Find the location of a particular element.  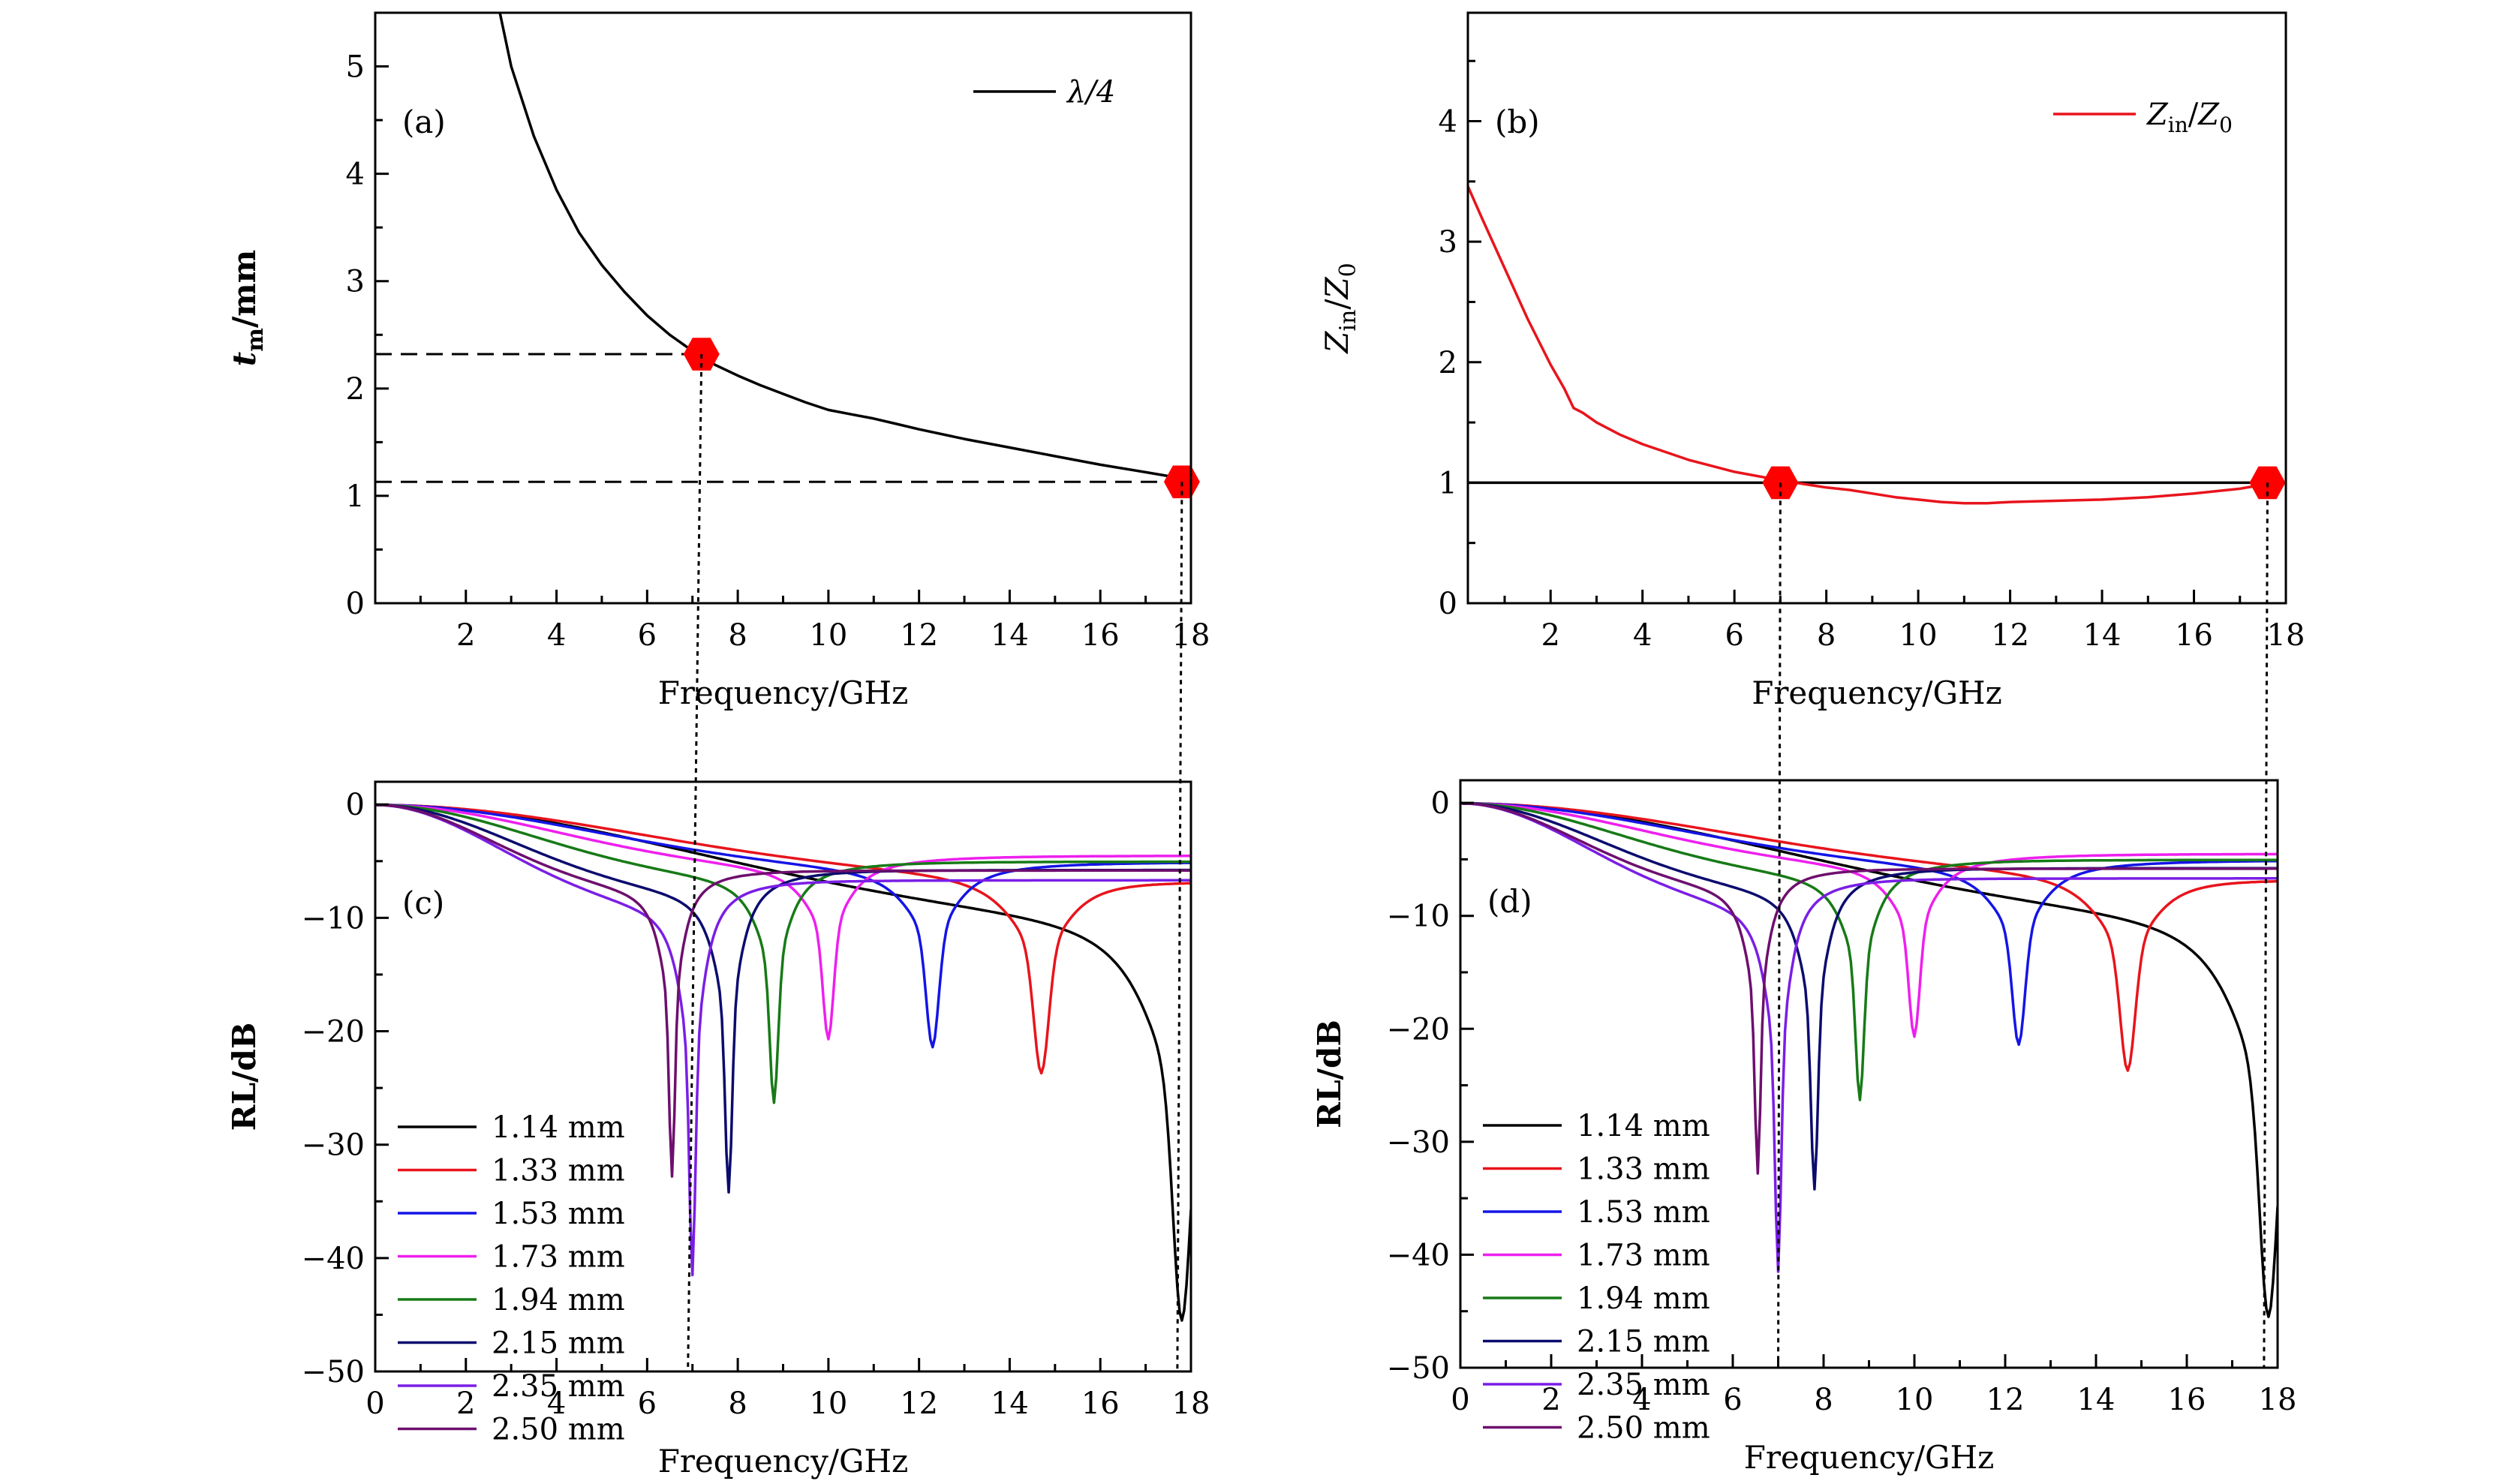

x-tick-label: 0 is located at coordinates (1460, 1400).